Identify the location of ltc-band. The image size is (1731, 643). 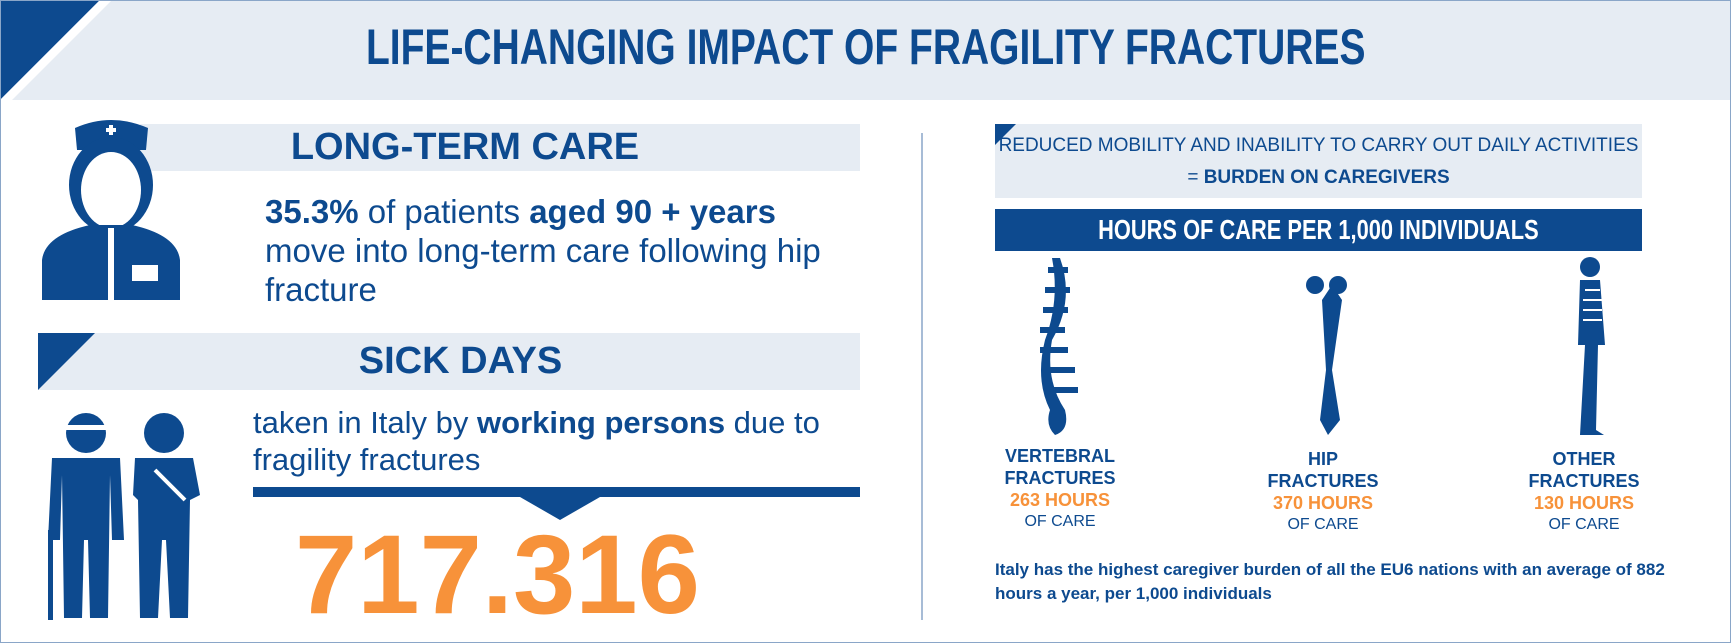
(500, 147).